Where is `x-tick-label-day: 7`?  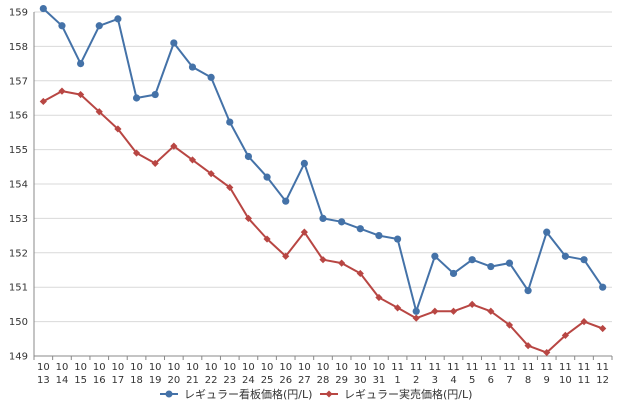 x-tick-label-day: 7 is located at coordinates (509, 380).